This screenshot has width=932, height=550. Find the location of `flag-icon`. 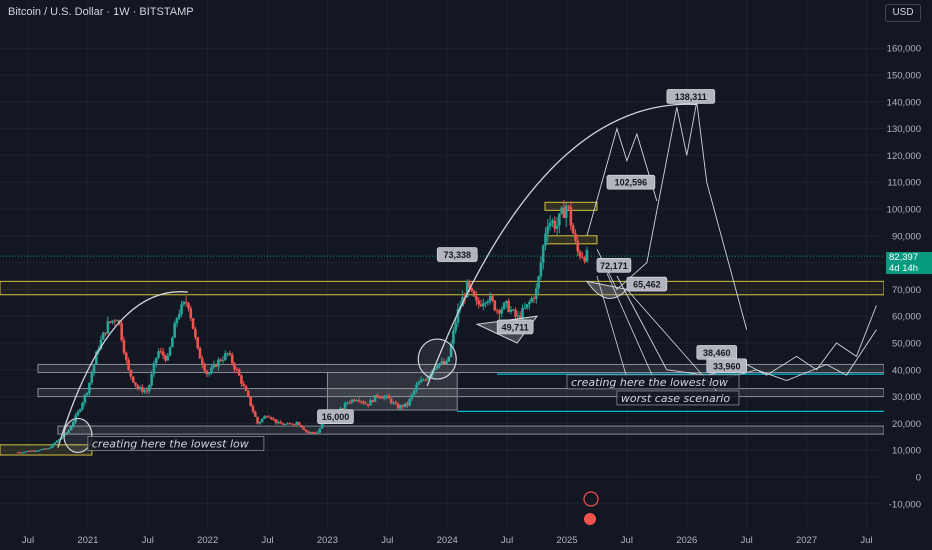

flag-icon is located at coordinates (590, 519).